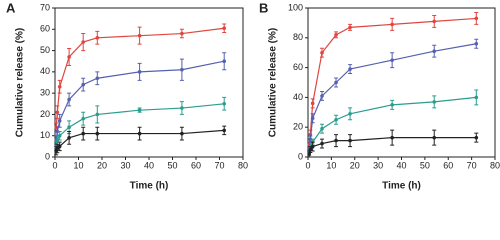 This screenshot has height=240, width=500. What do you see at coordinates (78, 165) in the screenshot?
I see `x-tick-label: 10` at bounding box center [78, 165].